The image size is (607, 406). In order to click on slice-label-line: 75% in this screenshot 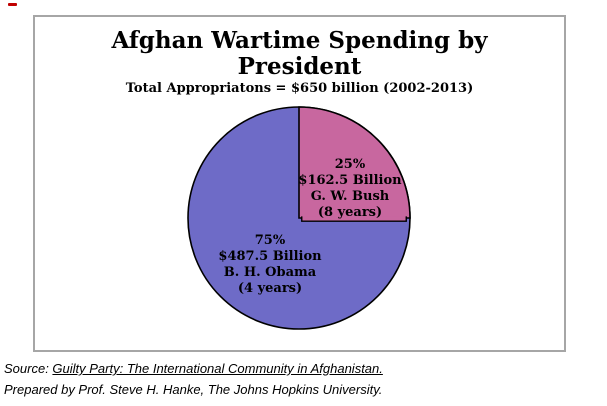, I will do `click(270, 240)`.